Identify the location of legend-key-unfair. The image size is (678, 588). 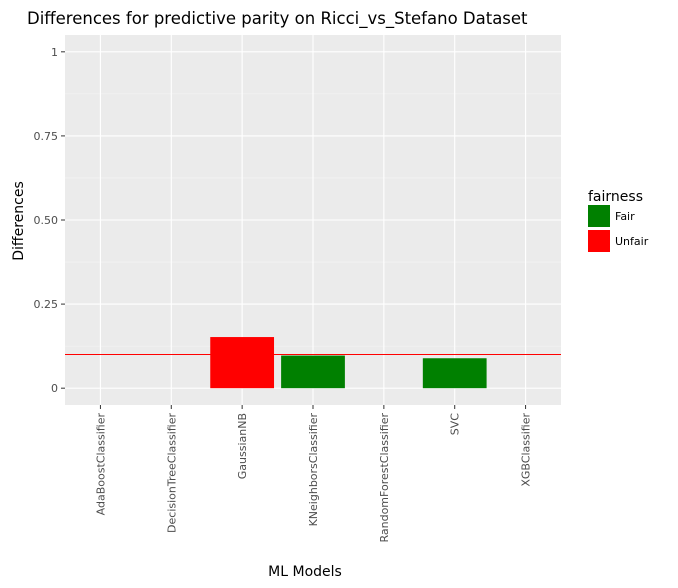
(599, 241).